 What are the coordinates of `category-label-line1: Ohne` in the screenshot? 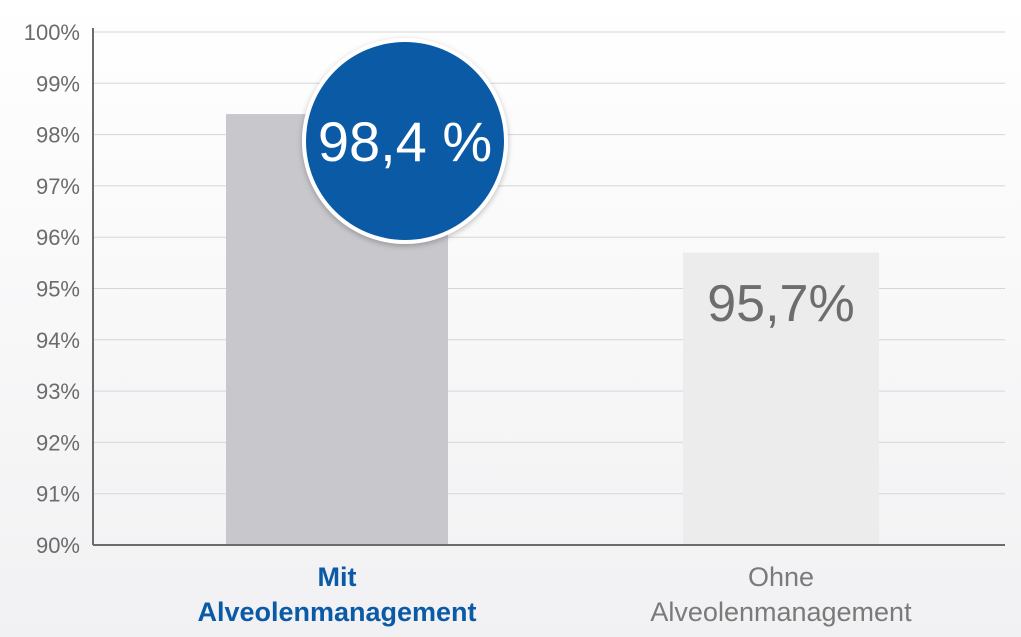 It's located at (781, 577).